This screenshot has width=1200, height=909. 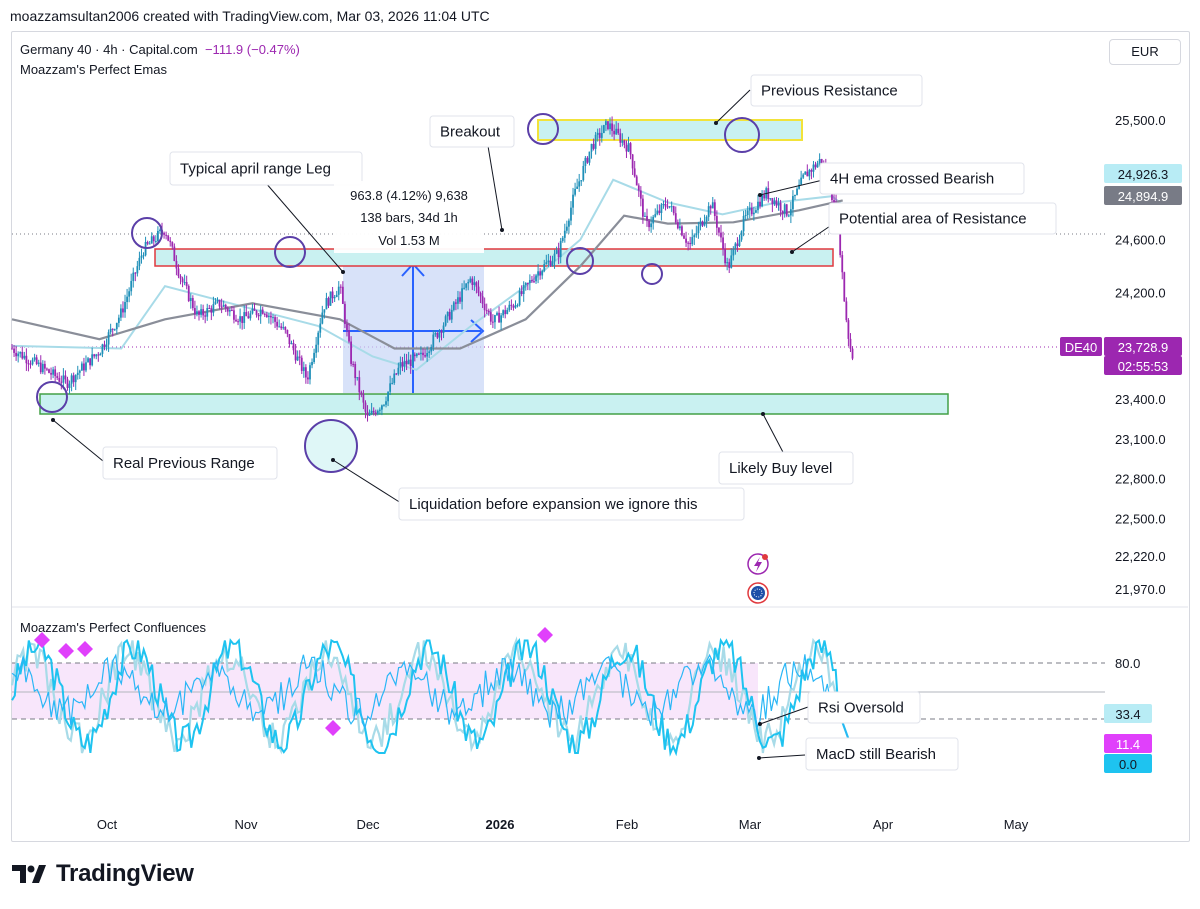 I want to click on callout-box: Rsi Oversold, so click(x=864, y=707).